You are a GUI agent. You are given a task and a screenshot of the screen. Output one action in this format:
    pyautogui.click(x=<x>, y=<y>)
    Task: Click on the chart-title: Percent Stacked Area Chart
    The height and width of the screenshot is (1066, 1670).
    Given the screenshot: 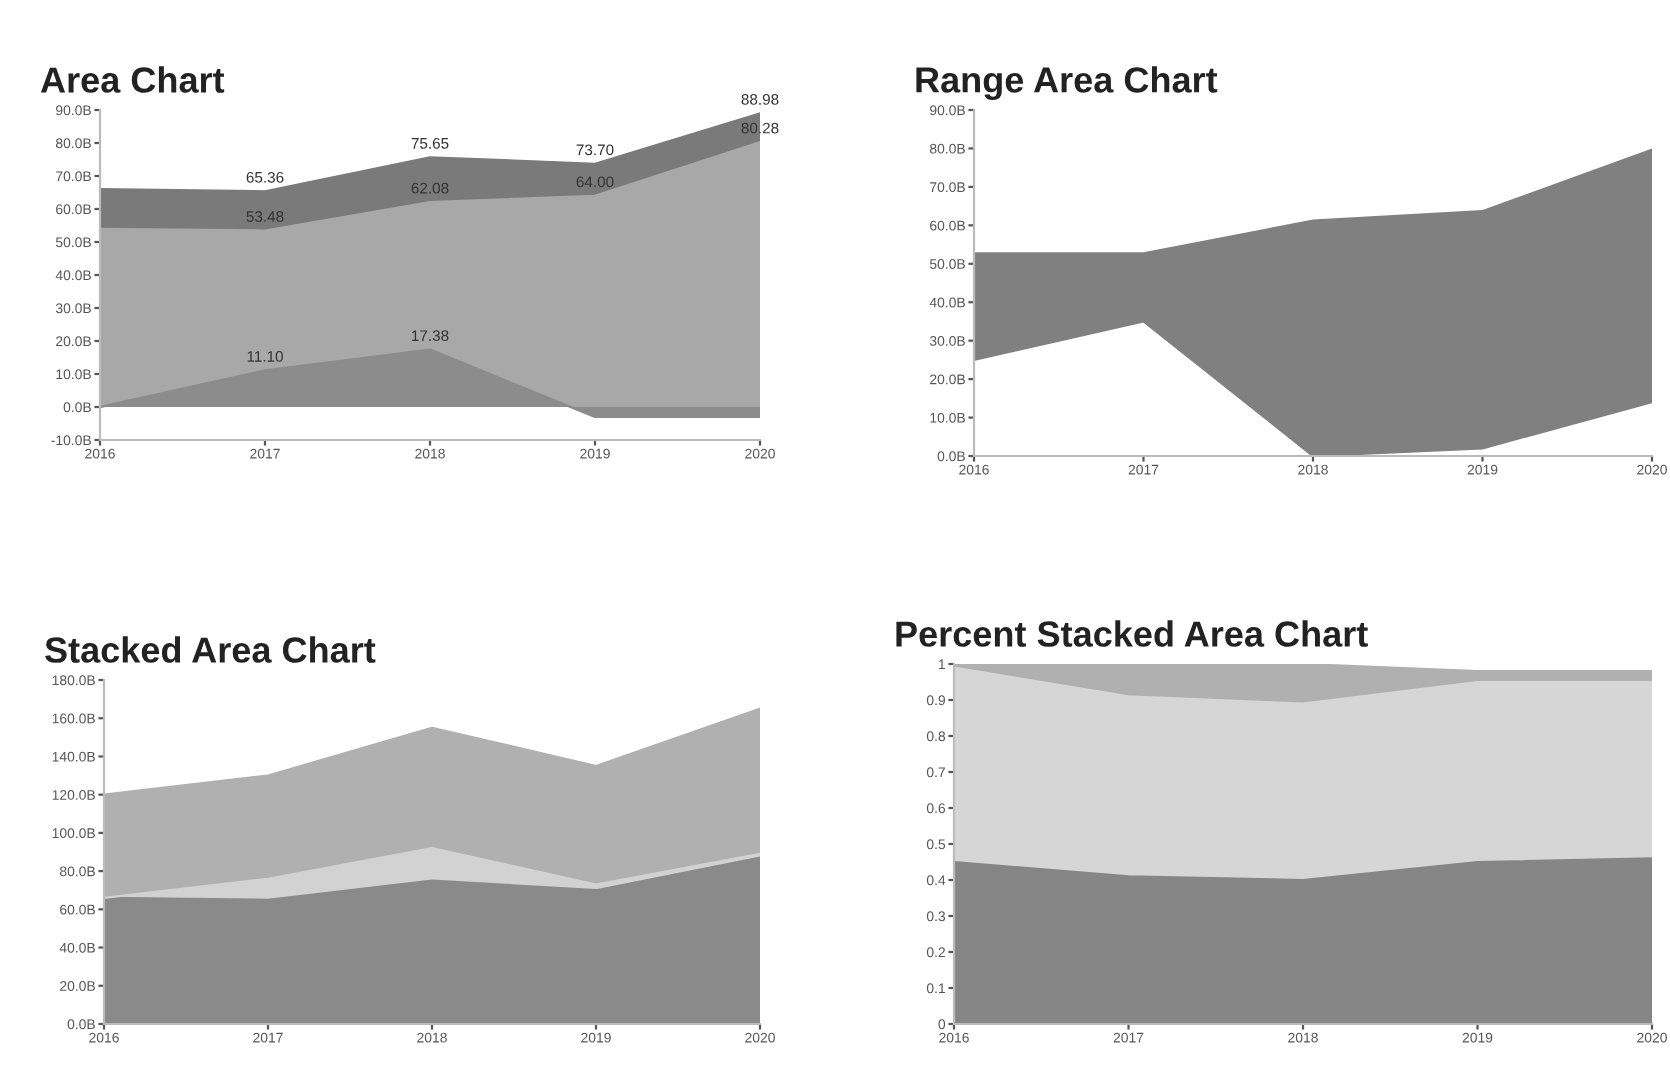 What is the action you would take?
    pyautogui.click(x=1132, y=633)
    